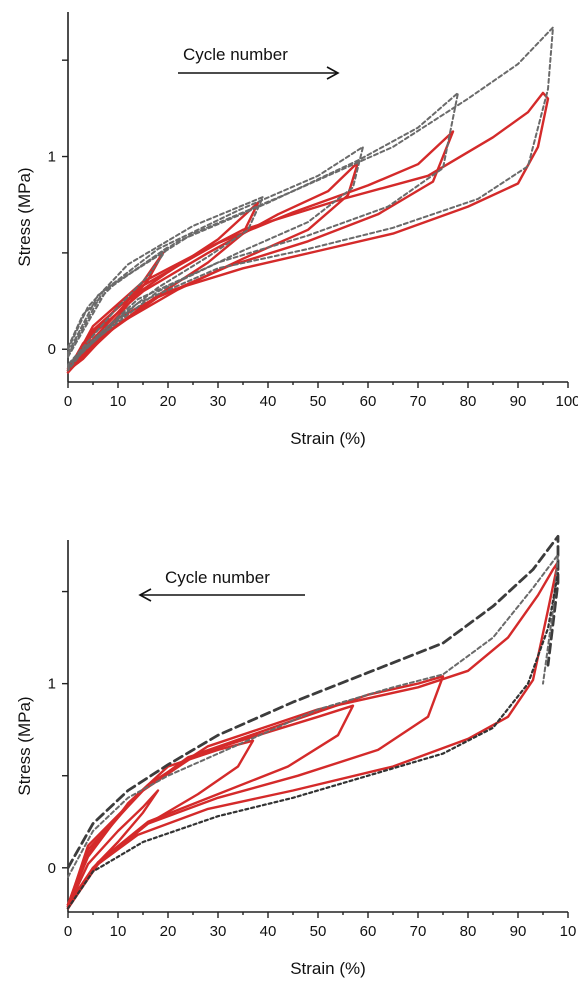 Image resolution: width=578 pixels, height=986 pixels. I want to click on x-tick-label: 100, so click(566, 401).